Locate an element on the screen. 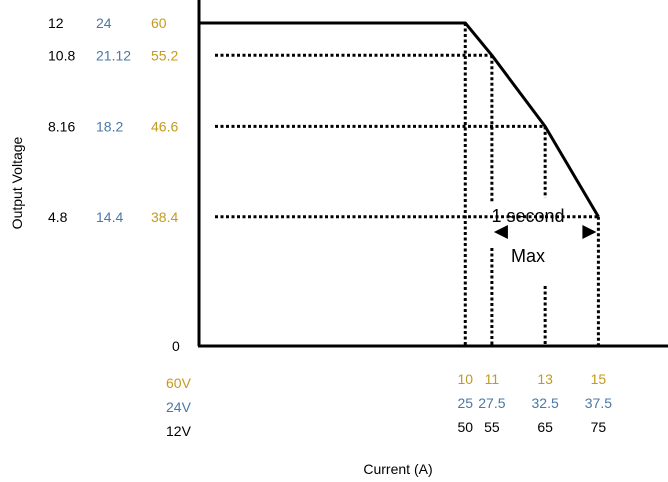 Image resolution: width=668 pixels, height=482 pixels. x-tick-labels: 10 25 50 11 27.5 55 13 32.5 65 15 37.5 75 60V 24V 12V is located at coordinates (389, 405).